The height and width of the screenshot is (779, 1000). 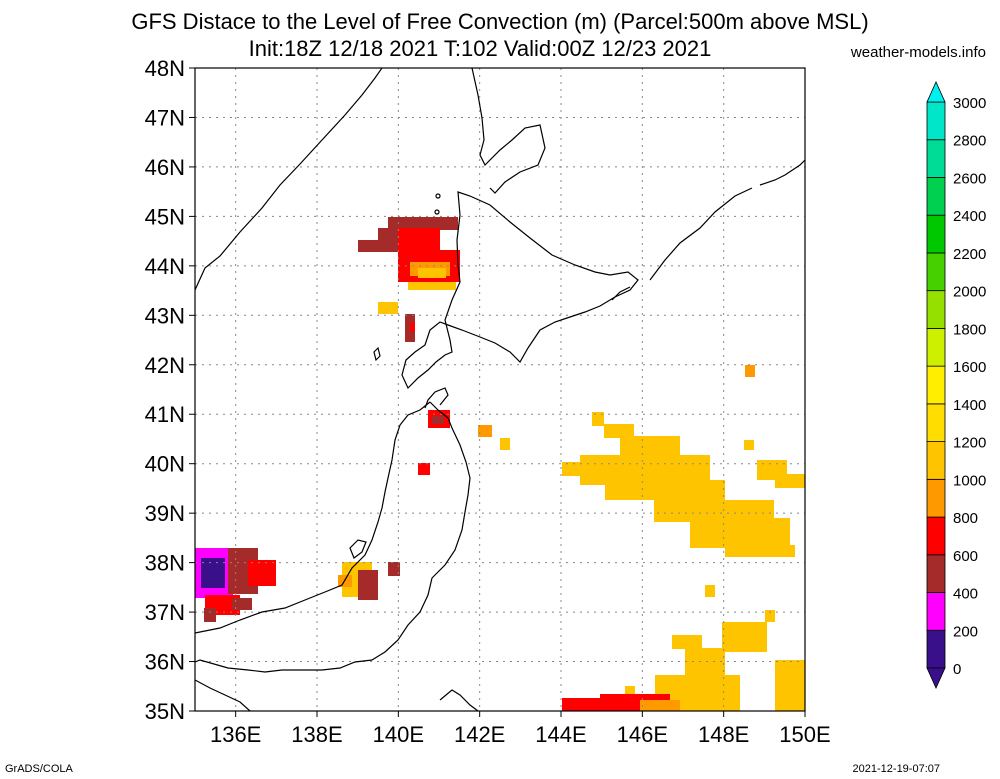 I want to click on colorbar-low-arrow, so click(x=936, y=678).